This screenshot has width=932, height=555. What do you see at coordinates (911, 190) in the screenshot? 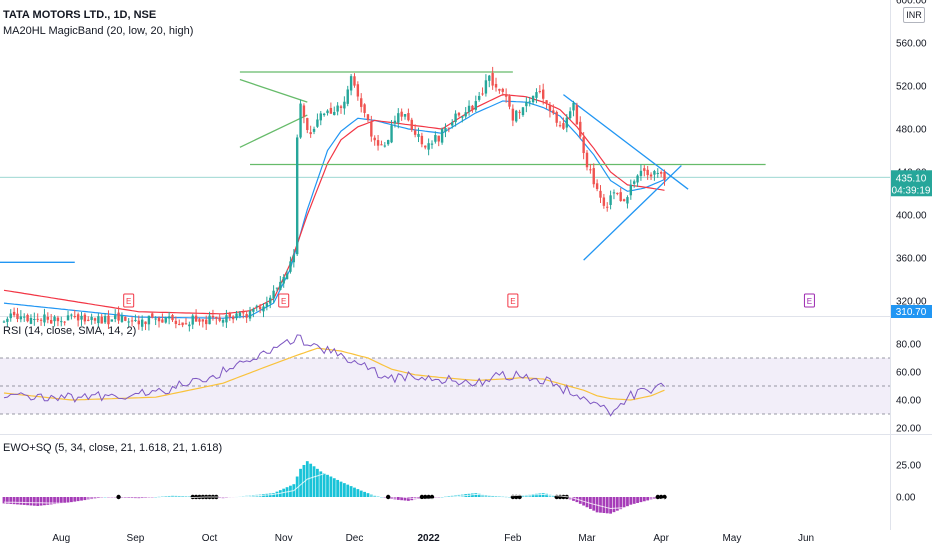
I see `bar-countdown: 04:39:19` at bounding box center [911, 190].